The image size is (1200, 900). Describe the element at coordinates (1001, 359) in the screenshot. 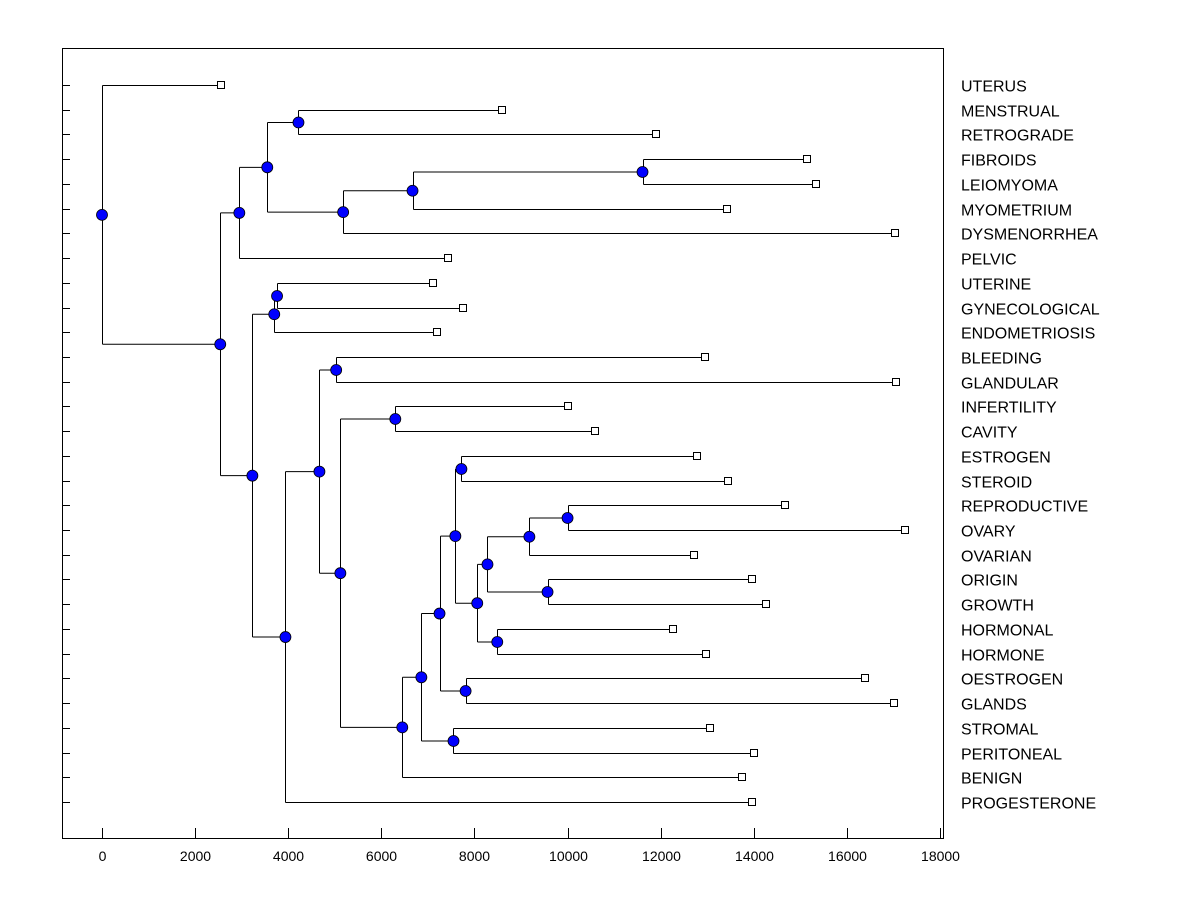

I see `leaf-label: BLEEDING` at that location.